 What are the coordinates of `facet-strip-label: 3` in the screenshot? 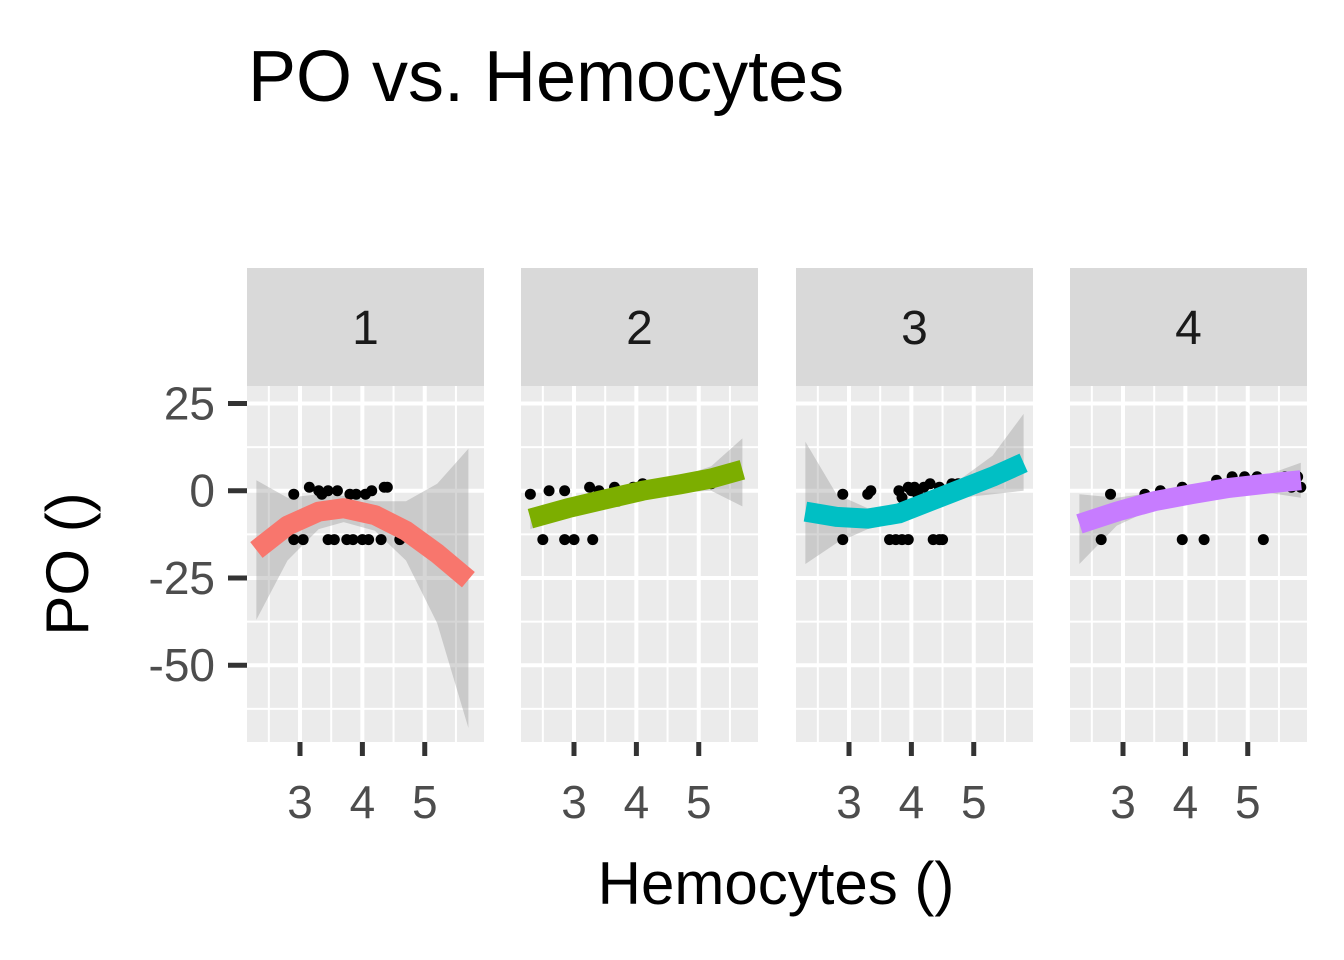 It's located at (914, 328).